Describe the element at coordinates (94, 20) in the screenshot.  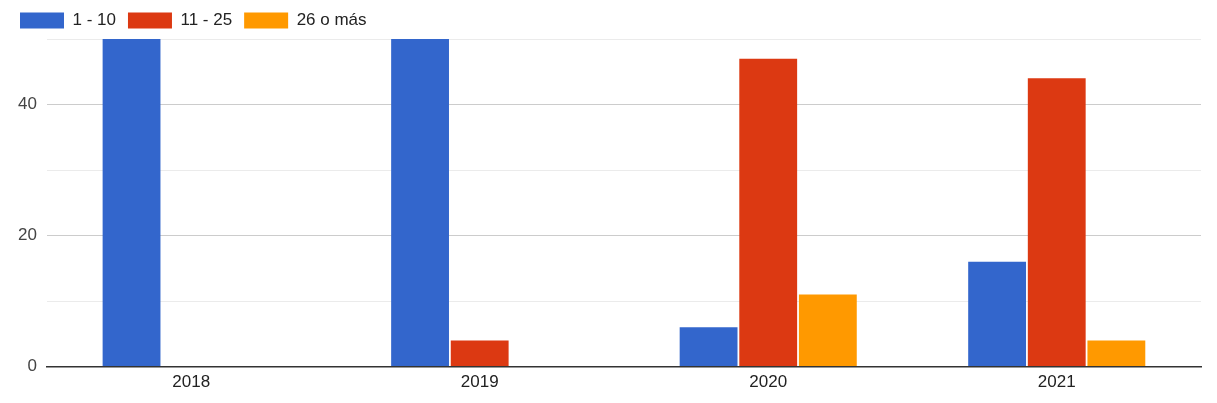
I see `legend-label: 1 - 10` at that location.